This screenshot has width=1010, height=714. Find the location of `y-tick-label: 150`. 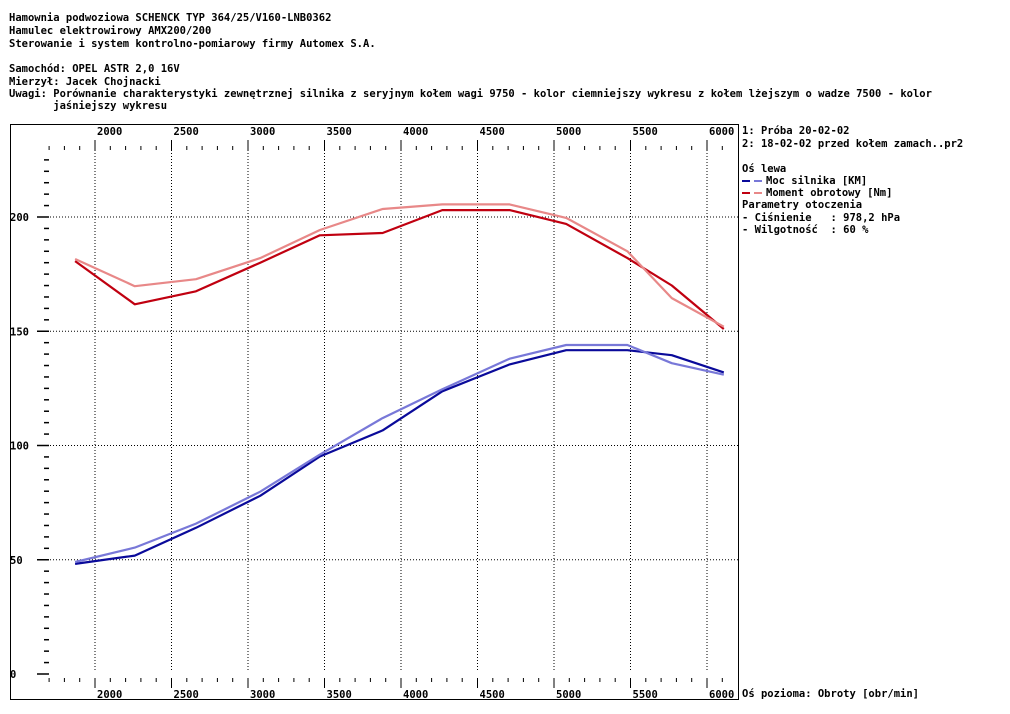

y-tick-label: 150 is located at coordinates (19, 332).